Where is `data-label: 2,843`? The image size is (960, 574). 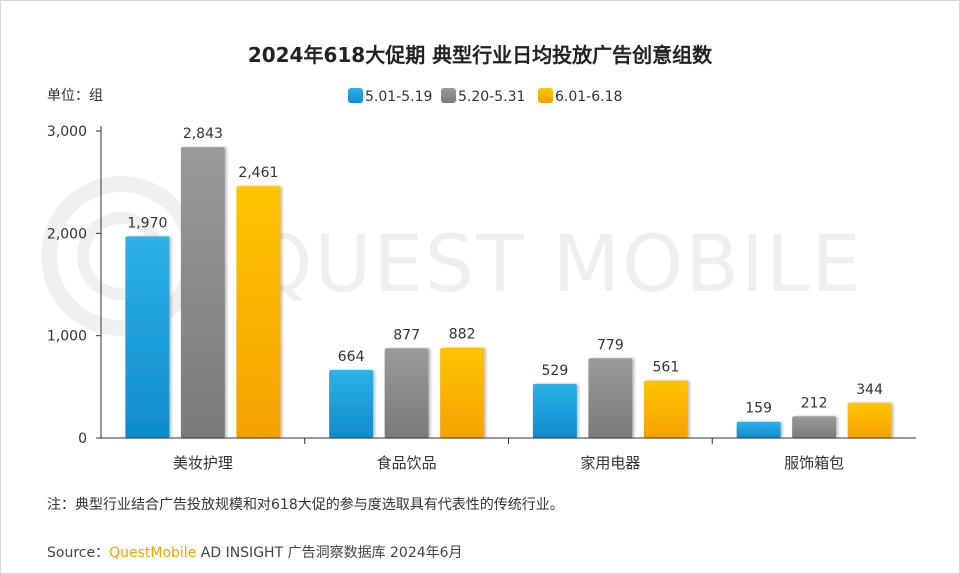
data-label: 2,843 is located at coordinates (203, 134).